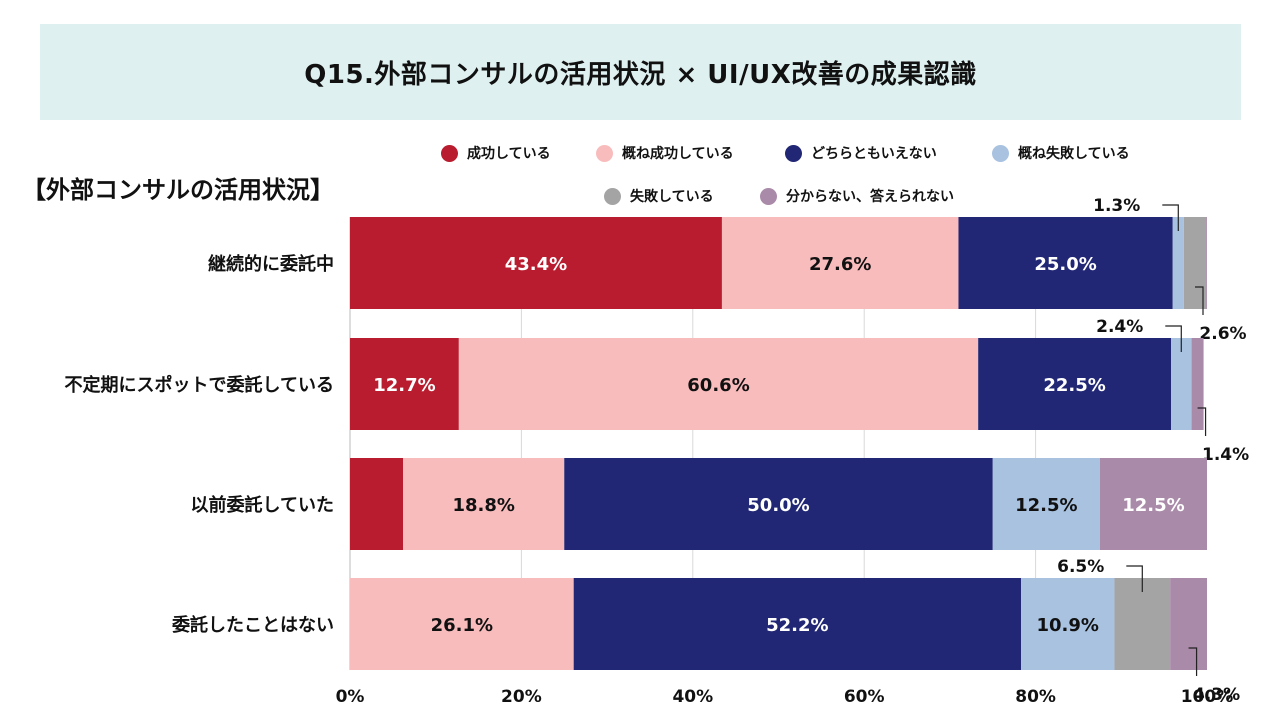 The width and height of the screenshot is (1280, 720). Describe the element at coordinates (262, 505) in the screenshot. I see `category-label: 以前委託していた` at that location.